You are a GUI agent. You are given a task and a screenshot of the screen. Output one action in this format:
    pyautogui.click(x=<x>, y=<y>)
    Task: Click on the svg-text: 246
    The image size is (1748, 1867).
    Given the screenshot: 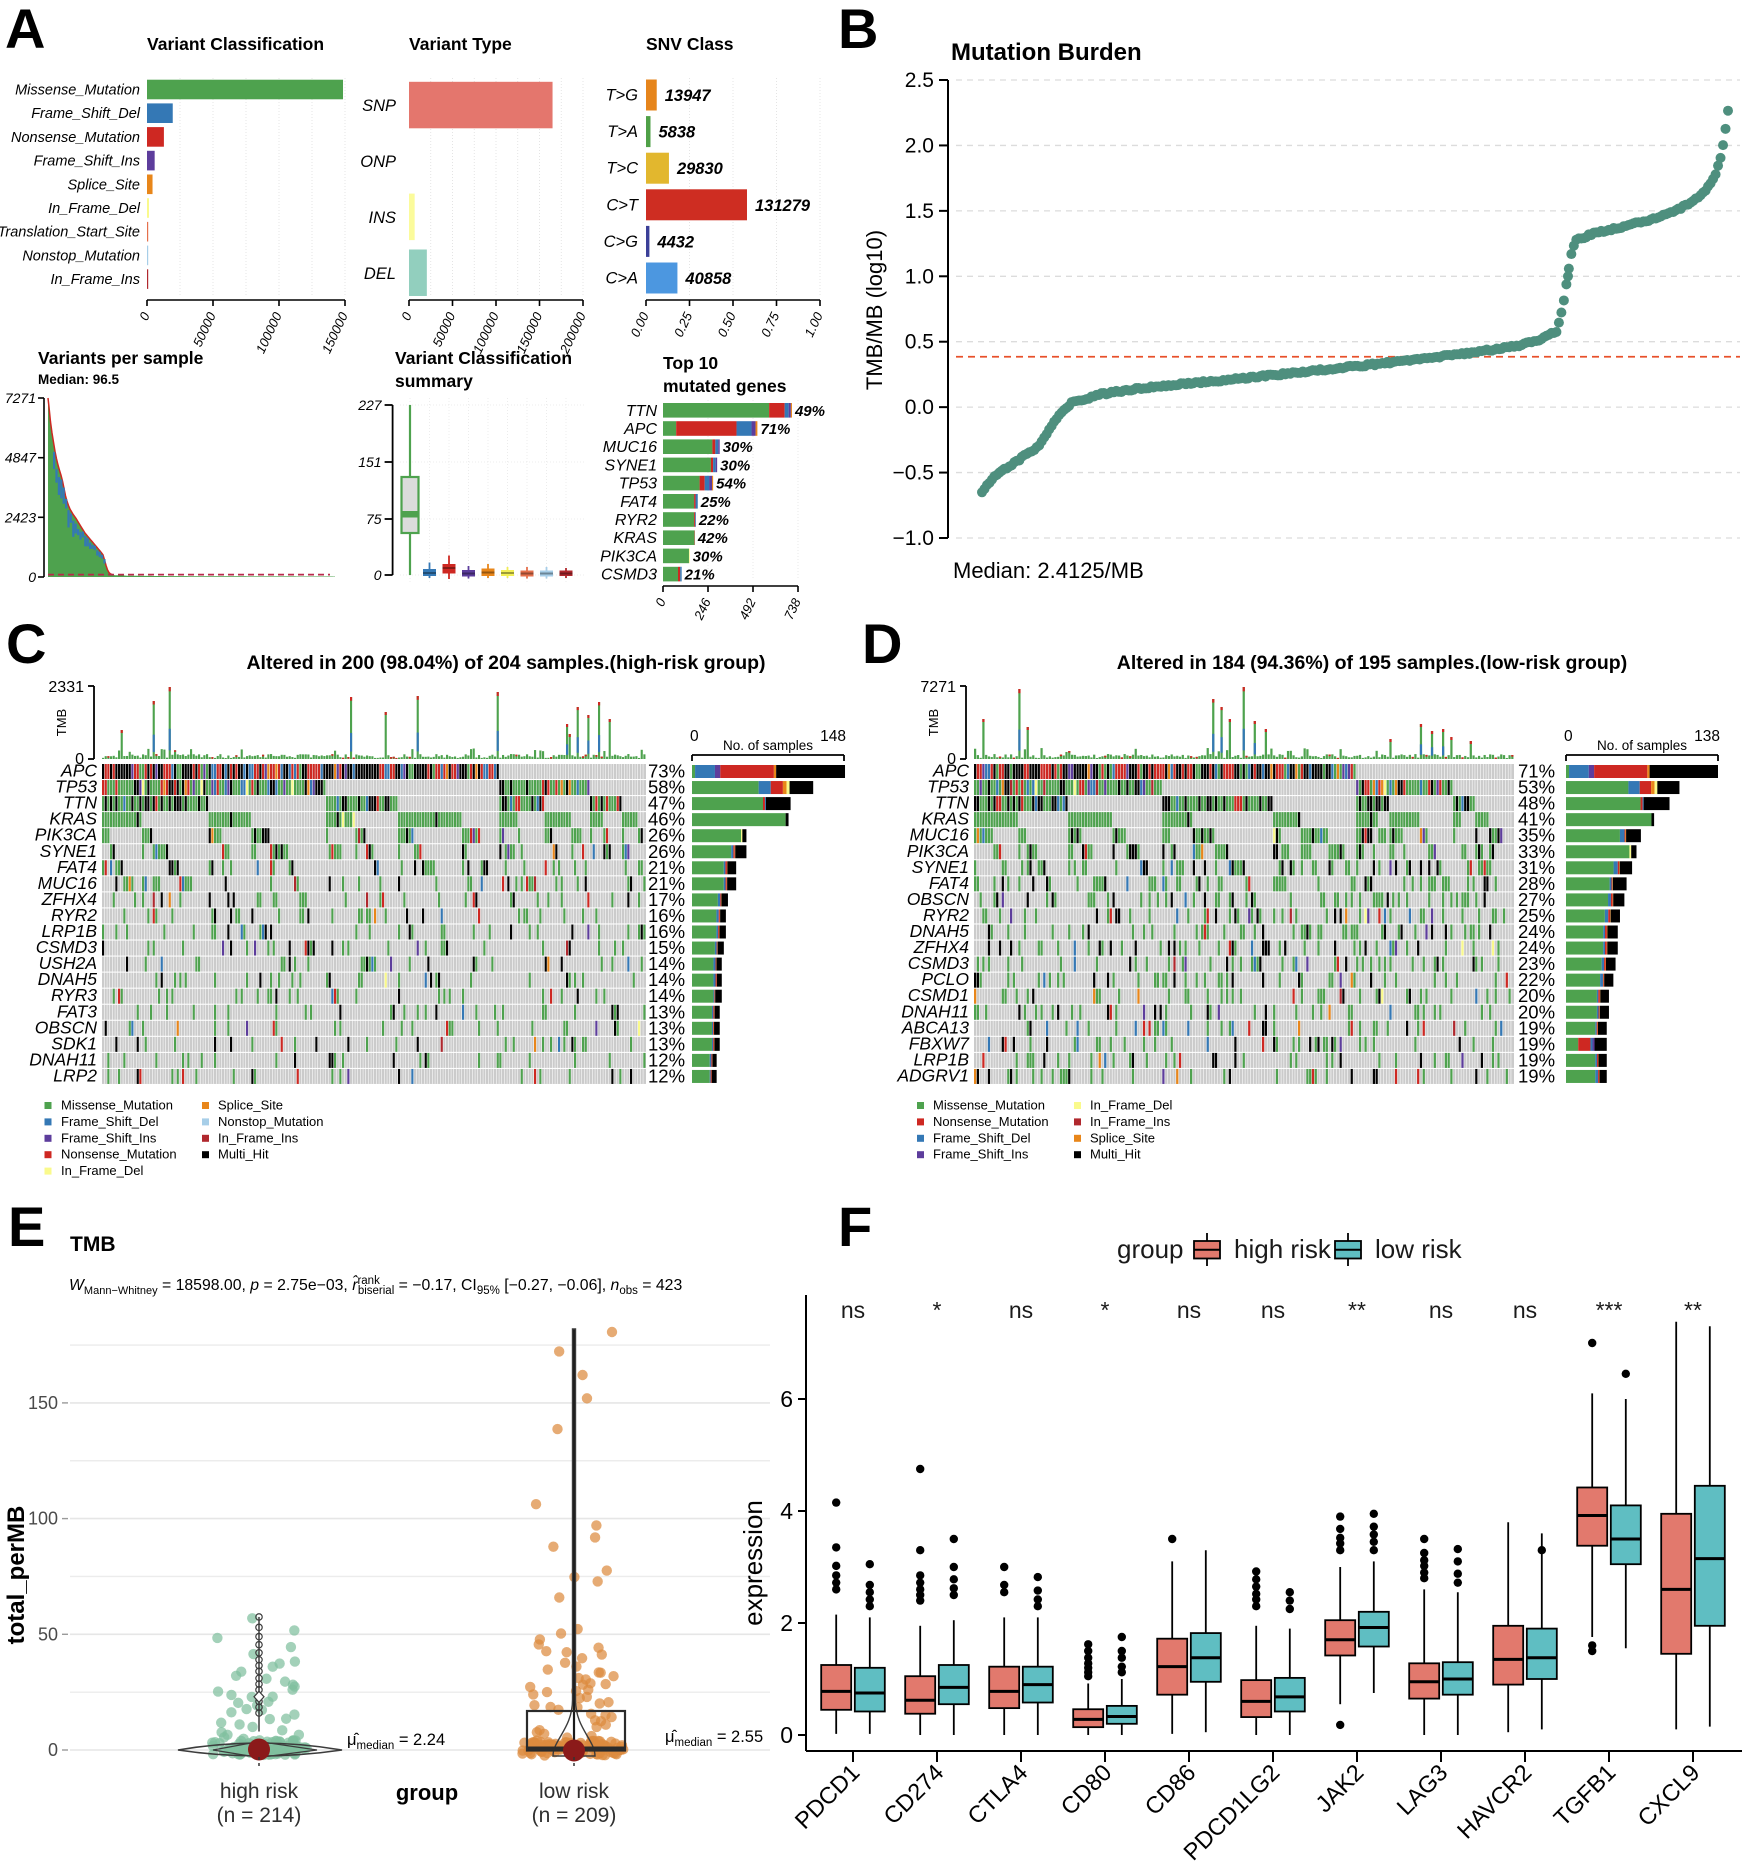 What is the action you would take?
    pyautogui.click(x=703, y=609)
    